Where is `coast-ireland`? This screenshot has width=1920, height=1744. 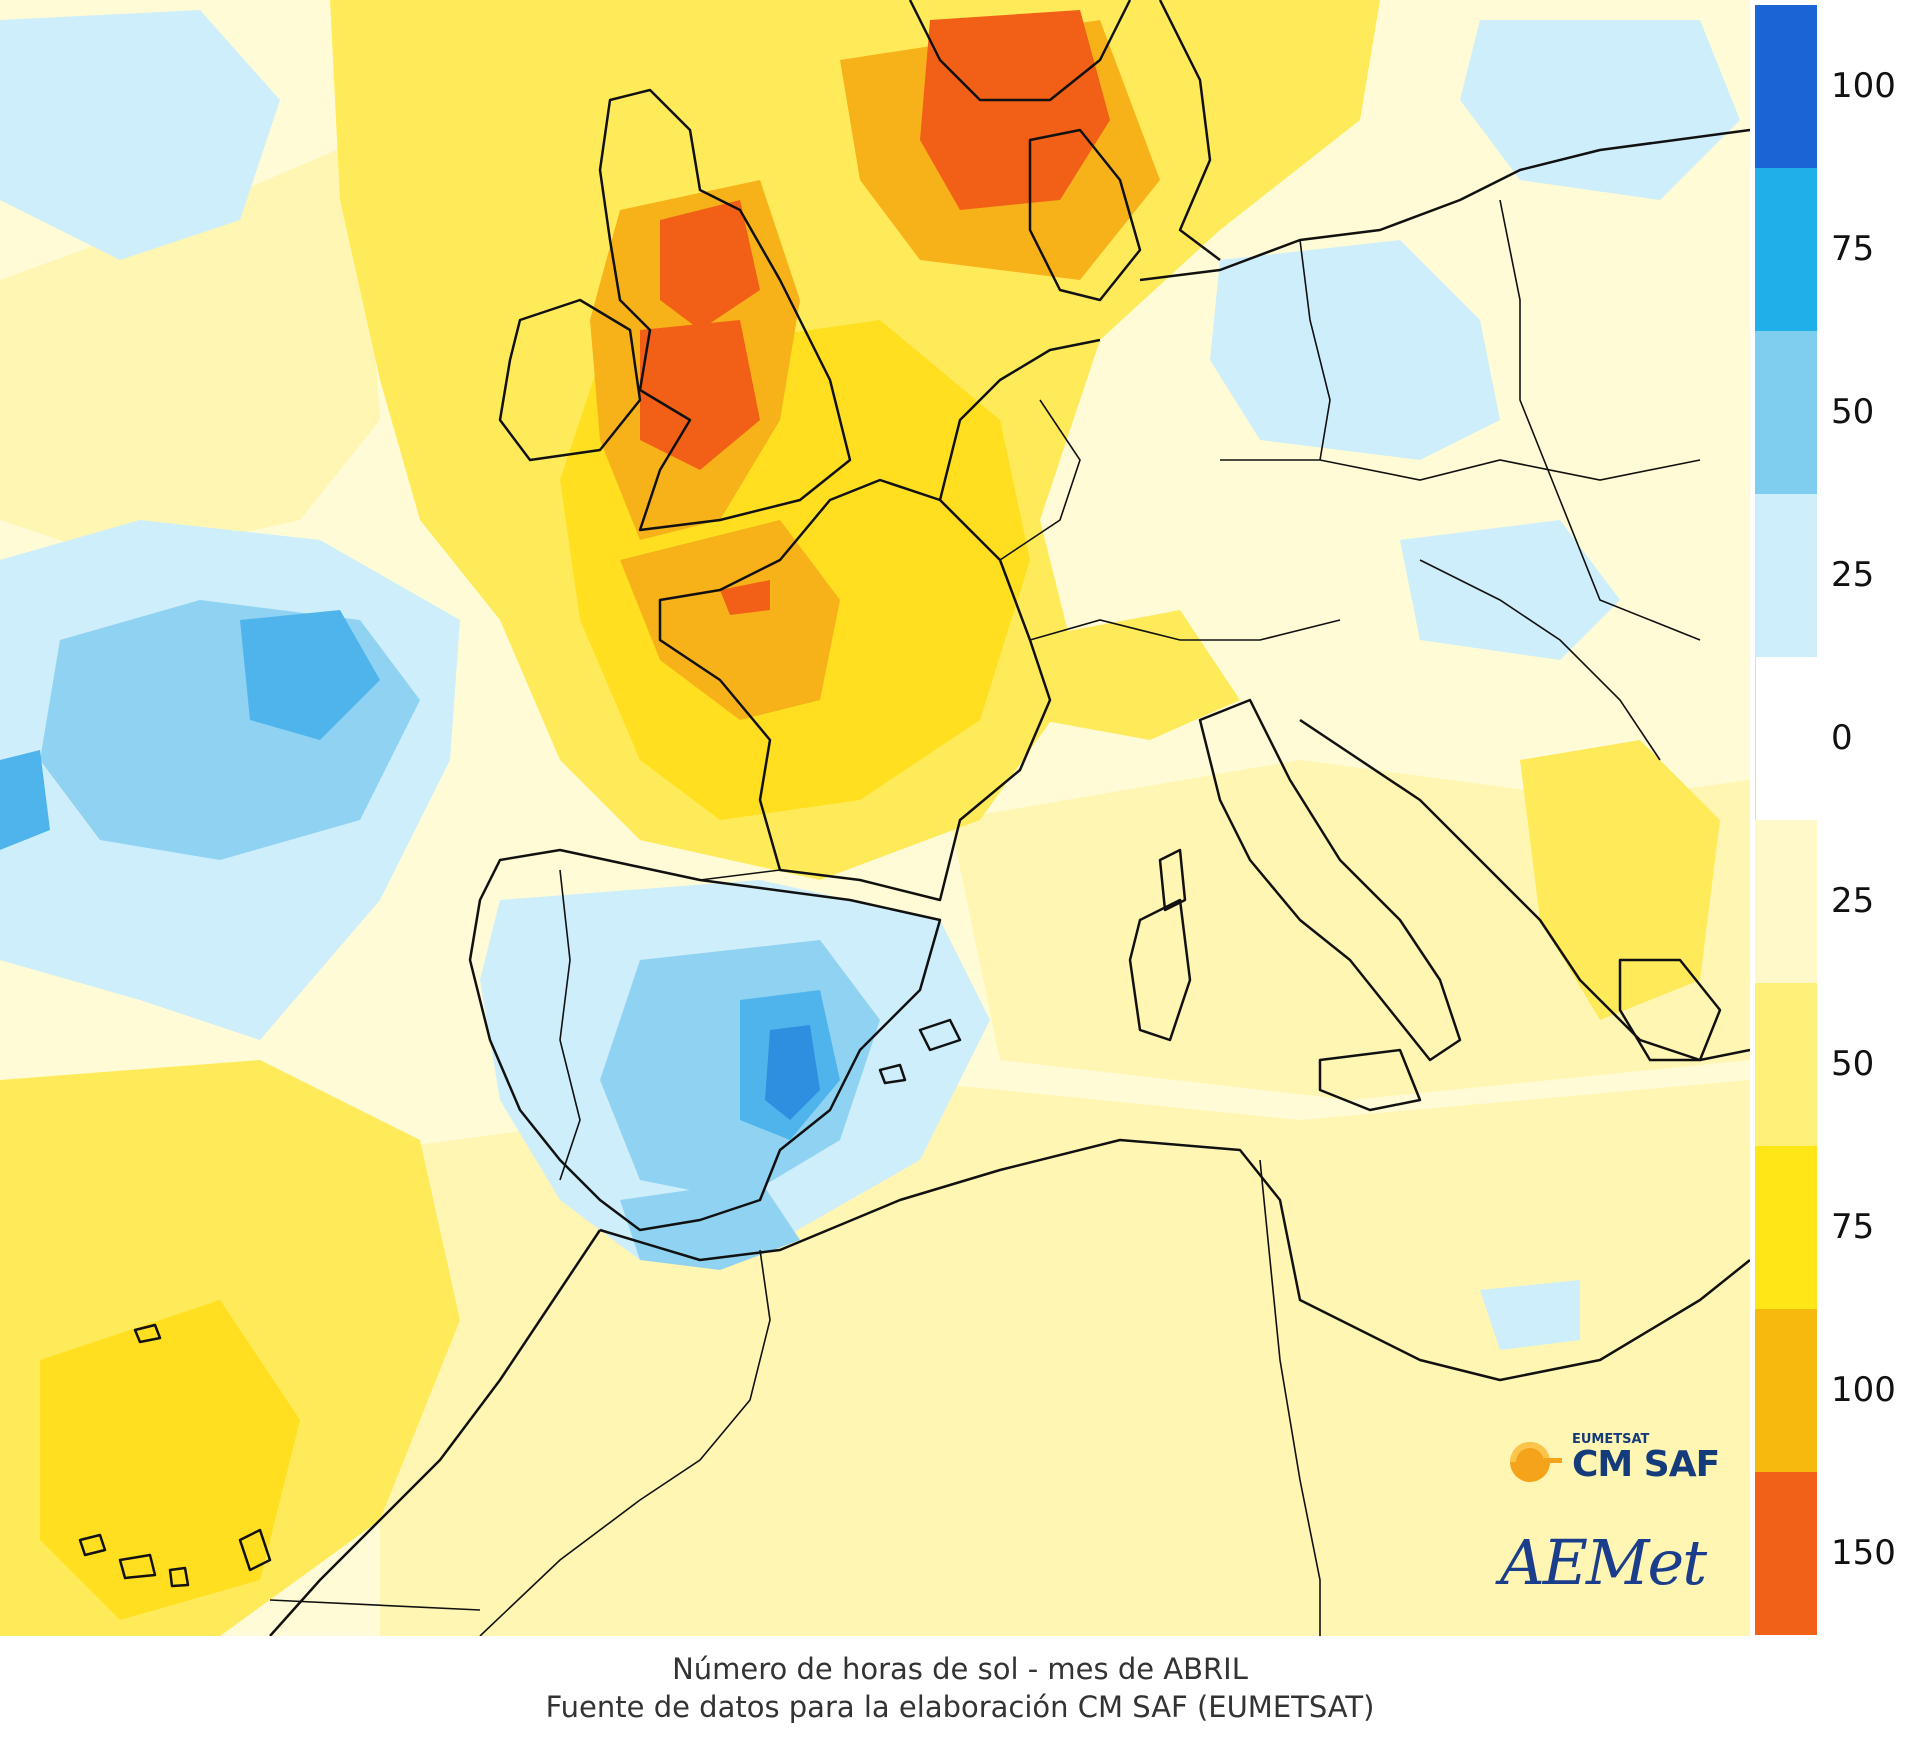 coast-ireland is located at coordinates (570, 380).